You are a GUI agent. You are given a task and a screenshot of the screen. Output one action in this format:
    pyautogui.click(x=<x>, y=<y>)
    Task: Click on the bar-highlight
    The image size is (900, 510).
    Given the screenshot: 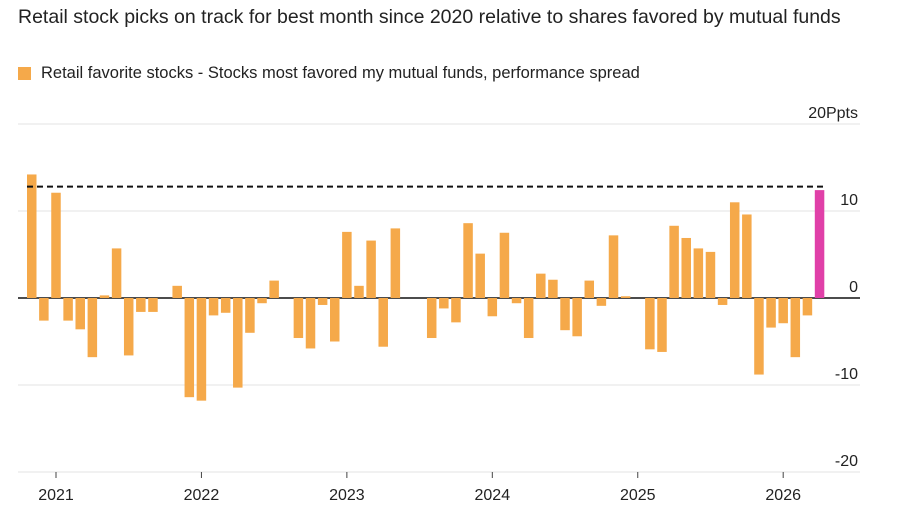 What is the action you would take?
    pyautogui.click(x=819, y=244)
    